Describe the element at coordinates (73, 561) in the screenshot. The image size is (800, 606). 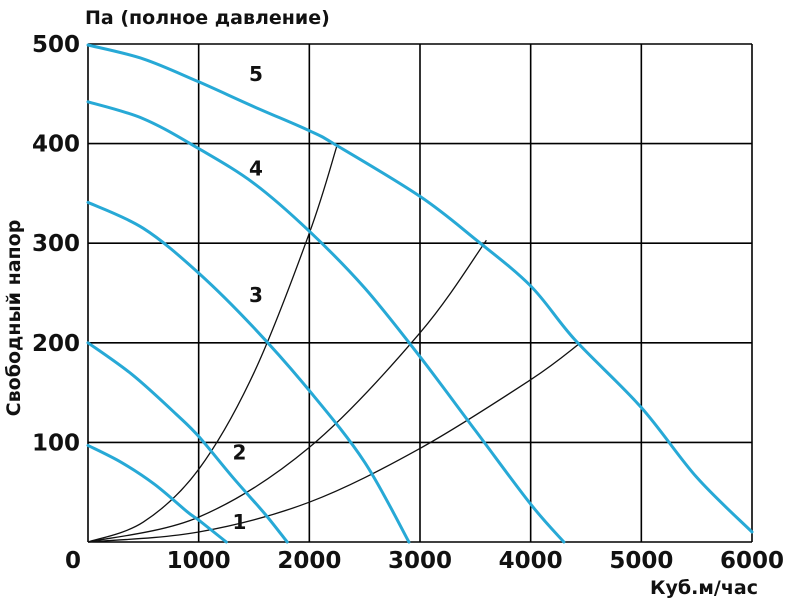
I see `x-tick-label-0: 0` at that location.